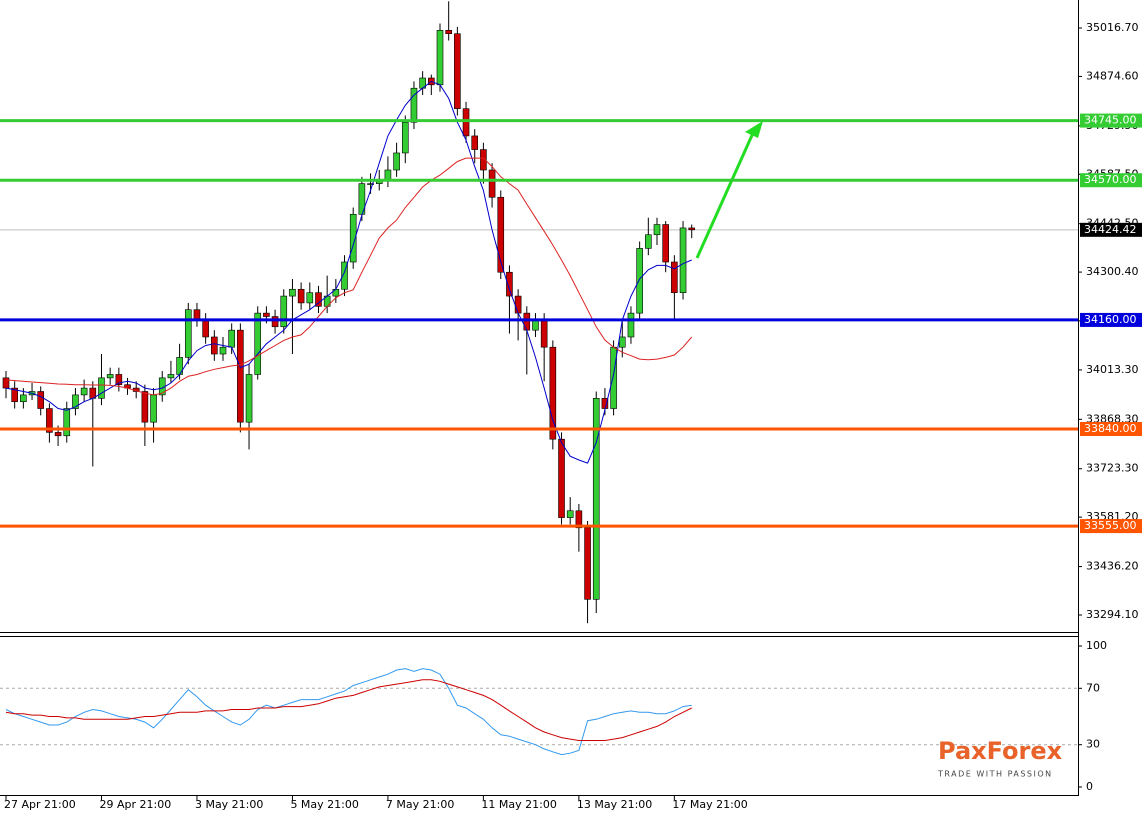 The width and height of the screenshot is (1146, 814). What do you see at coordinates (1089, 786) in the screenshot?
I see `y-tick-label: 0` at bounding box center [1089, 786].